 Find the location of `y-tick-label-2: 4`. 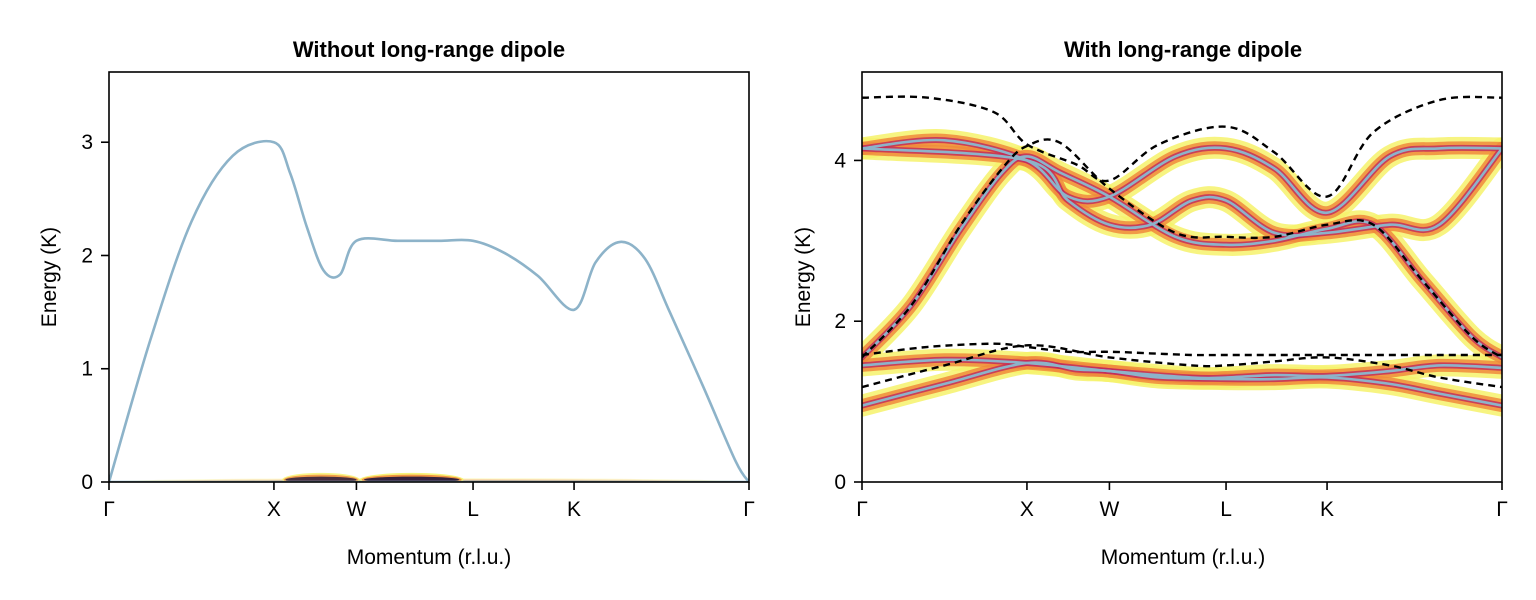

y-tick-label-2: 4 is located at coordinates (840, 160).